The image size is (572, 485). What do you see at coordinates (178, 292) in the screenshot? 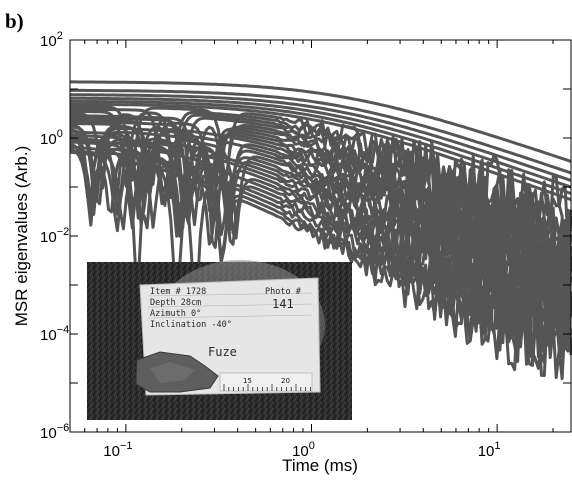
I see `notecard-line-1: Item # 1728` at bounding box center [178, 292].